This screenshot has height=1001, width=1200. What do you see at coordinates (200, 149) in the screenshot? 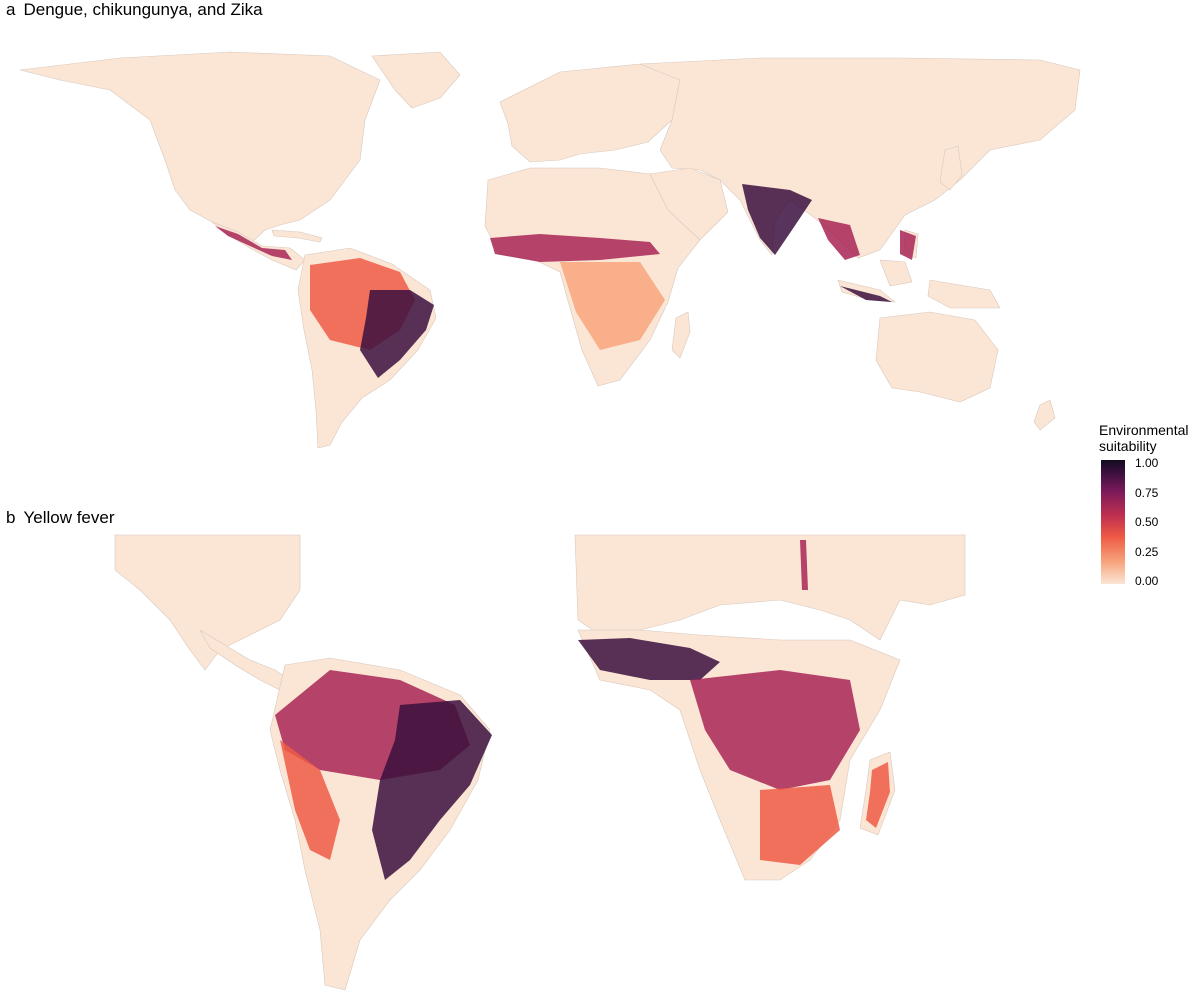
I see `north-america-landmass` at bounding box center [200, 149].